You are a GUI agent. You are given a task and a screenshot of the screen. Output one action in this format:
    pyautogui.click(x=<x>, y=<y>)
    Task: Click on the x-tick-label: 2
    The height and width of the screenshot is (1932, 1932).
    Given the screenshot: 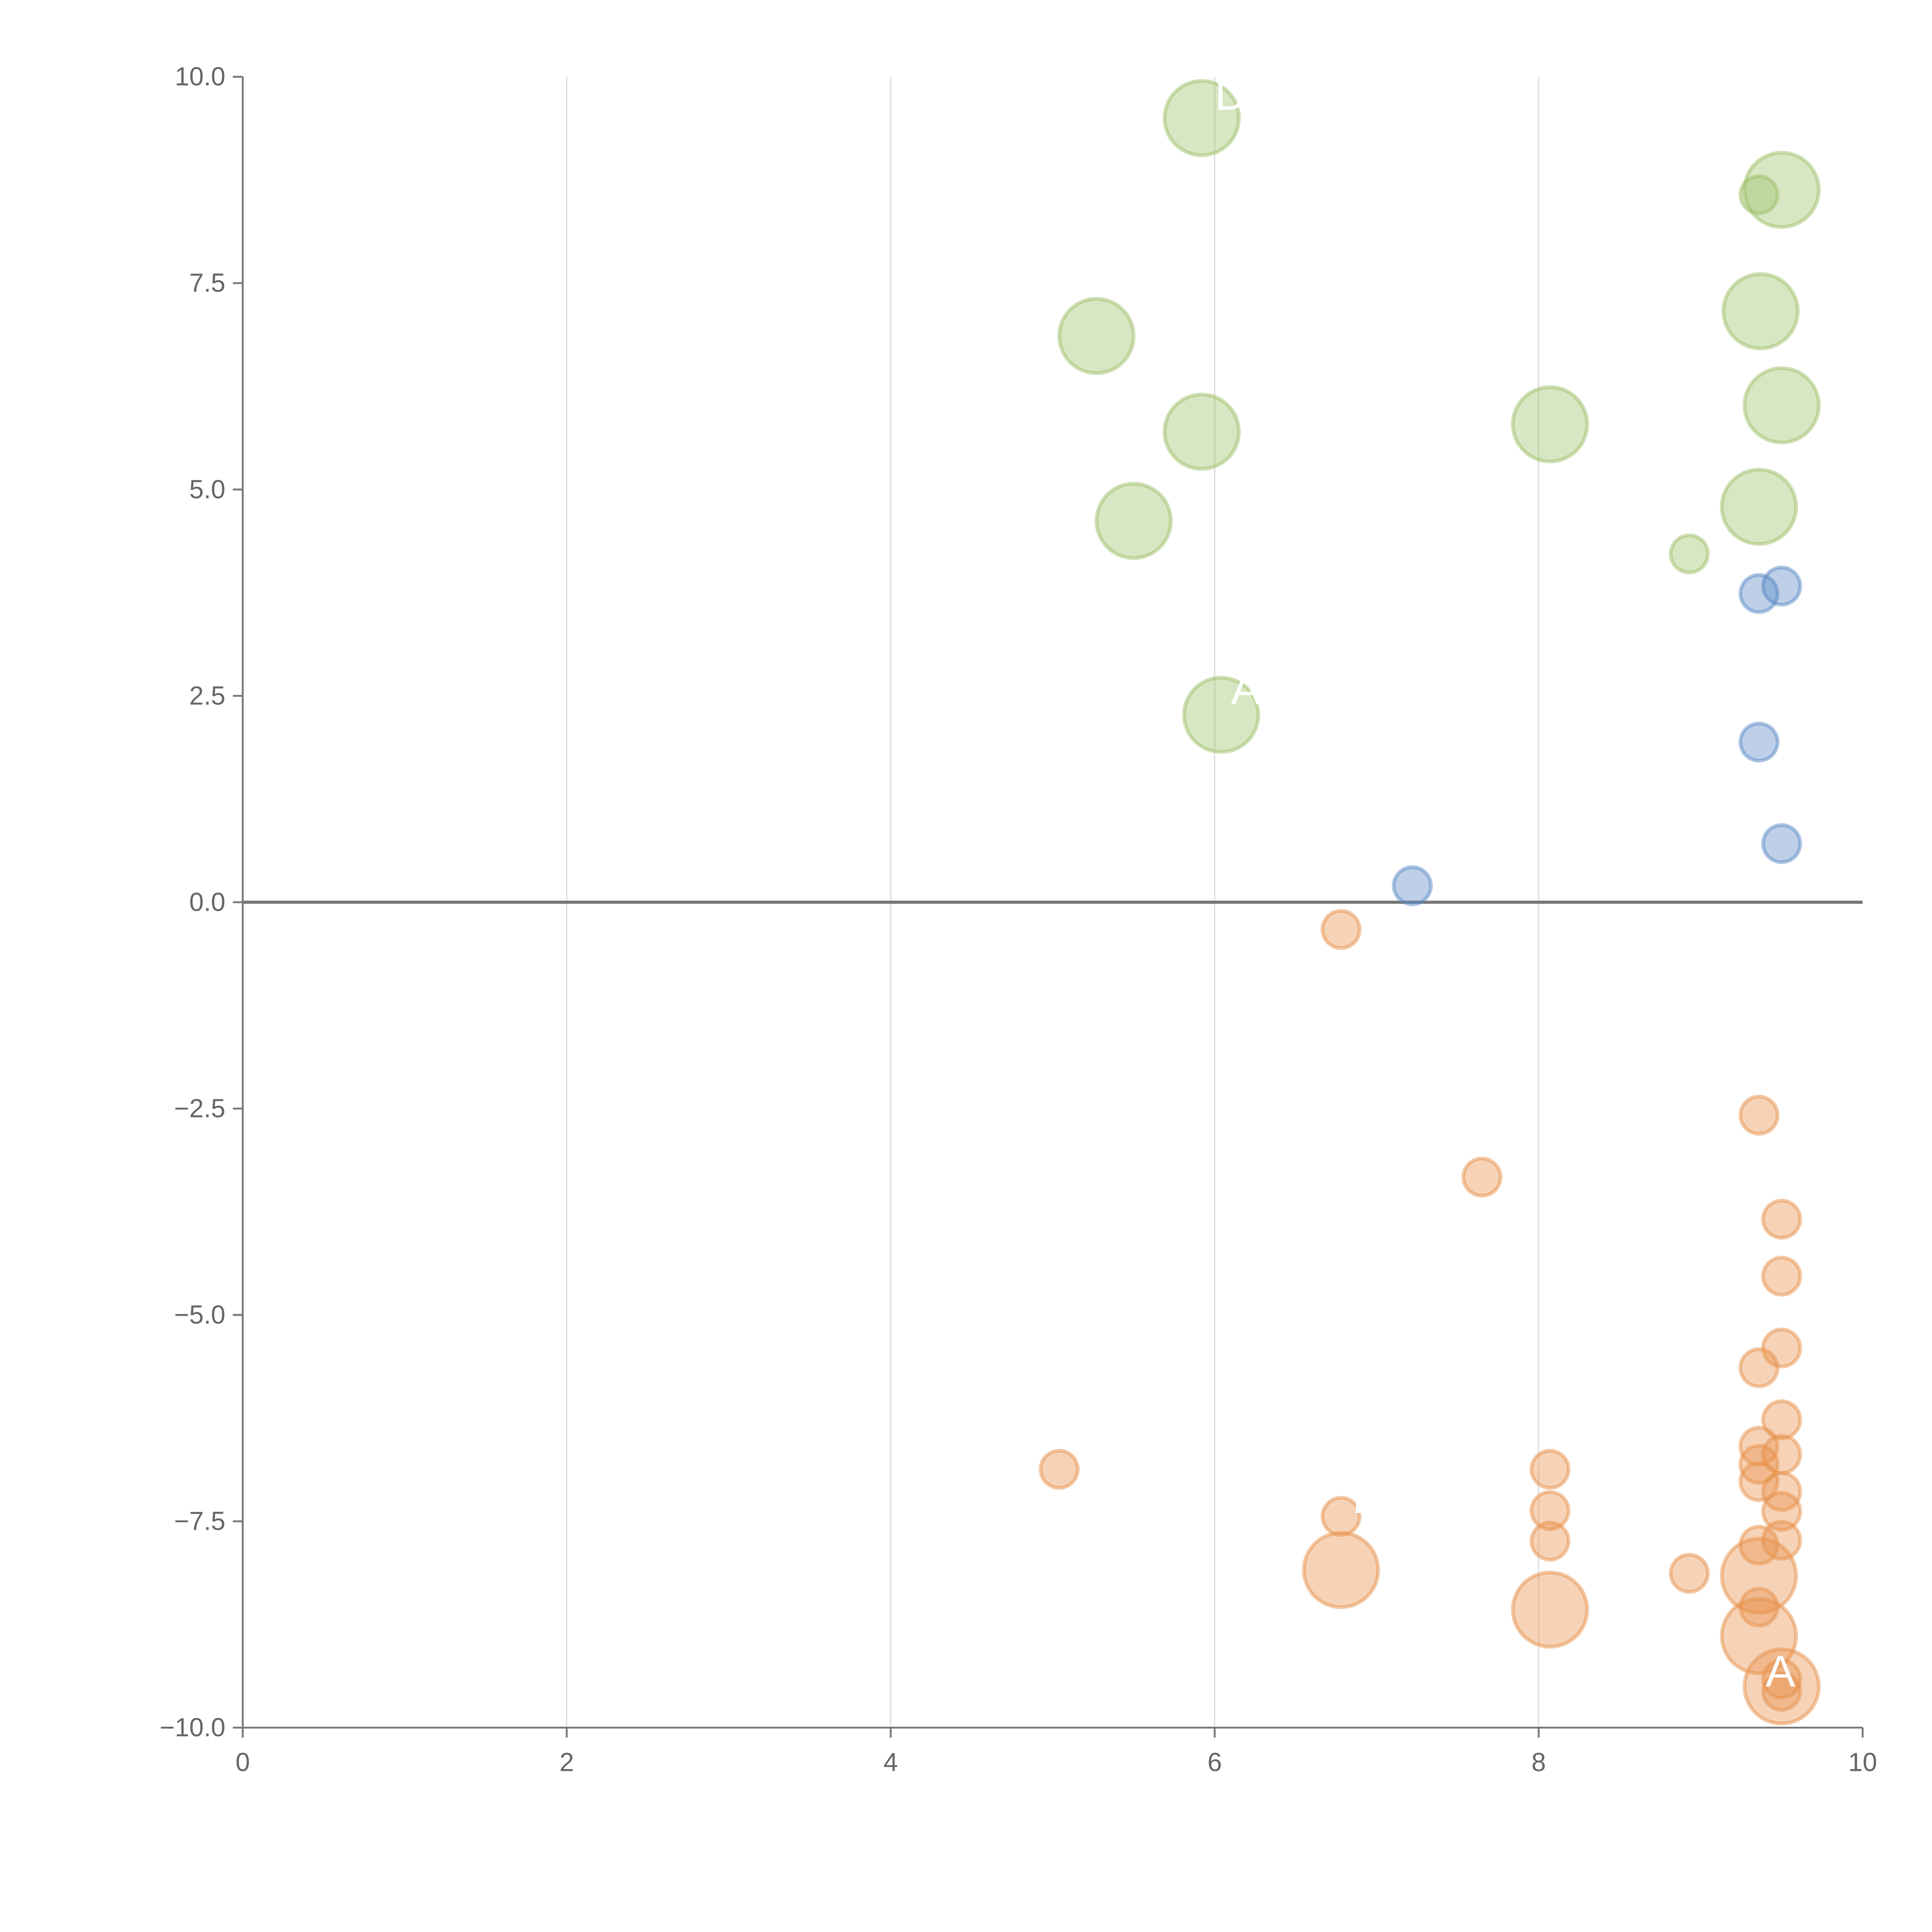 What is the action you would take?
    pyautogui.click(x=567, y=1763)
    